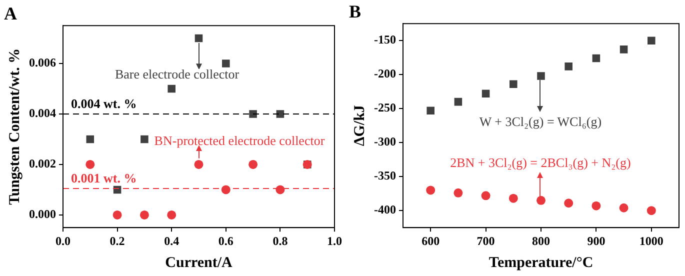  I want to click on y-tick-label: -150, so click(385, 39).